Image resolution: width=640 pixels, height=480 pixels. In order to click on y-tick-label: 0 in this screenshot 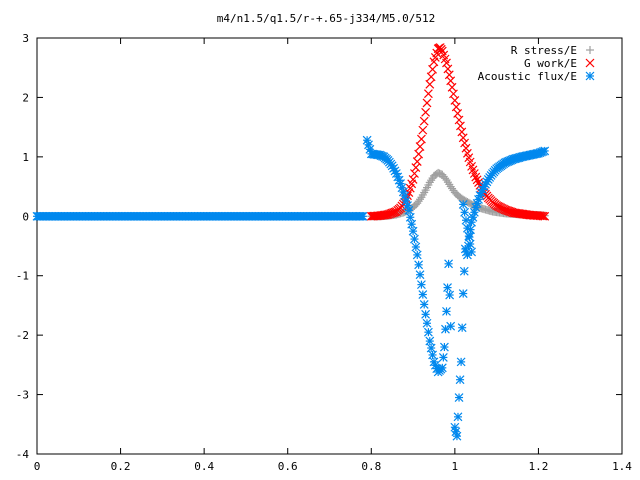, I will do `click(25, 216)`.